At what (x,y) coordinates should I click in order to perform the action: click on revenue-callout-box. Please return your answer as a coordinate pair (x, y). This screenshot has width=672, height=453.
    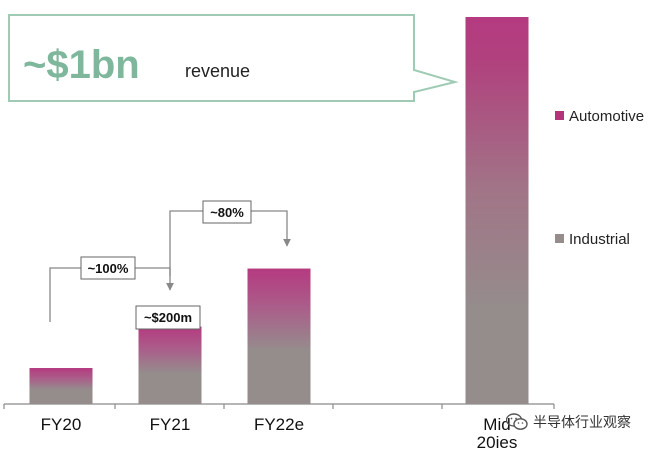
    Looking at the image, I should click on (233, 58).